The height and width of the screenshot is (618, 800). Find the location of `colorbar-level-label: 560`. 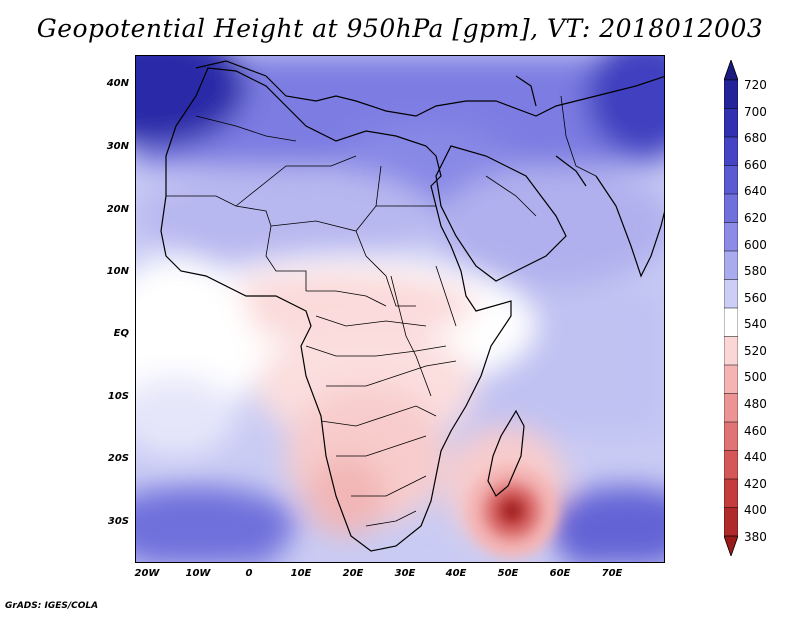

colorbar-level-label: 560 is located at coordinates (755, 297).